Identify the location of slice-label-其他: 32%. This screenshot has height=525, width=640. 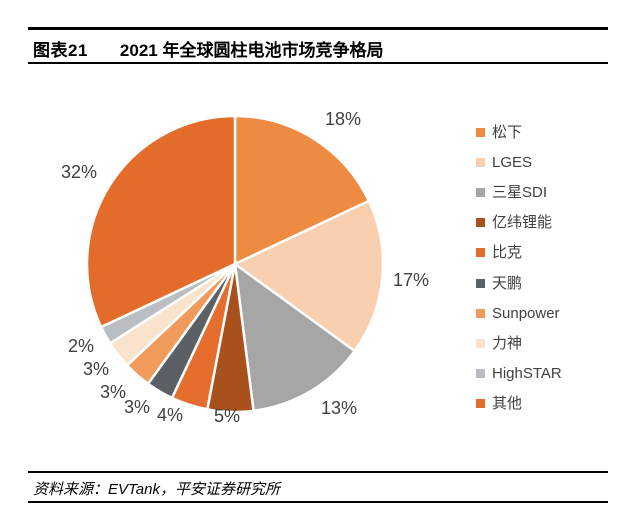
(79, 172).